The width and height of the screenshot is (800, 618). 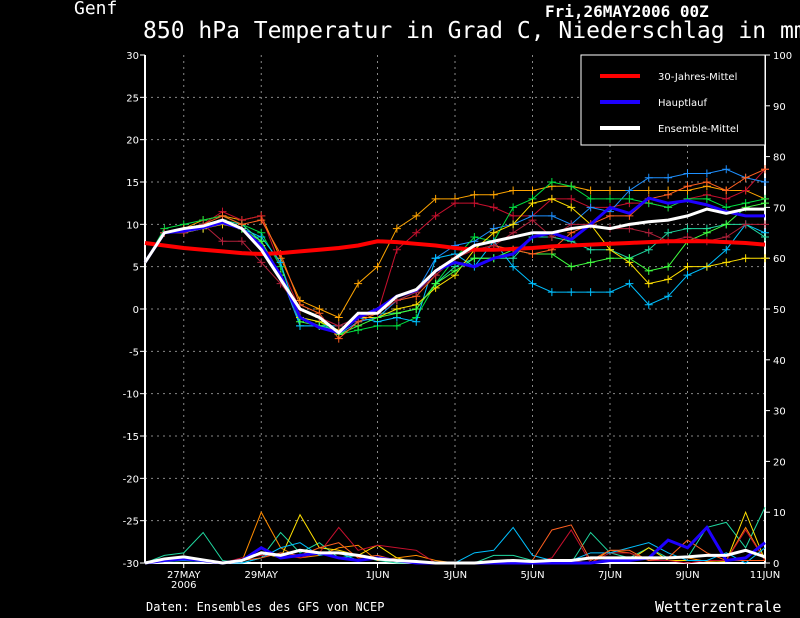 What do you see at coordinates (610, 575) in the screenshot?
I see `x-tick-label: 7JUN` at bounding box center [610, 575].